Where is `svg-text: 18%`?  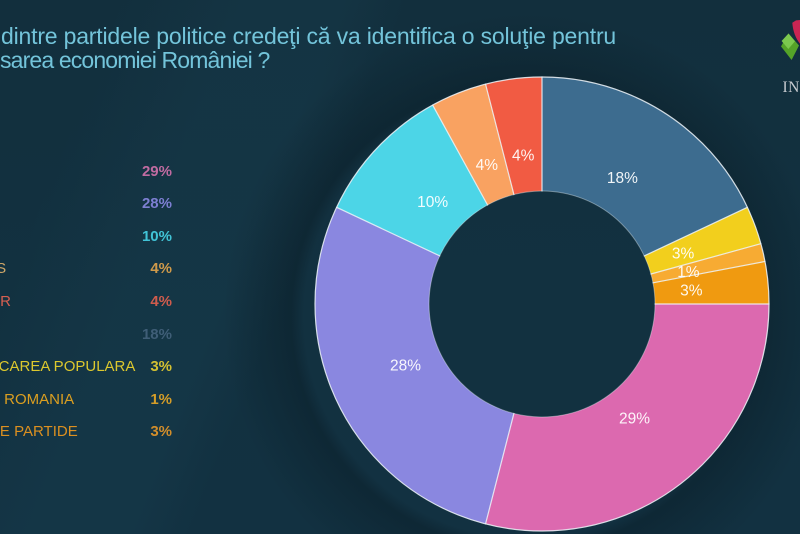
svg-text: 18% is located at coordinates (622, 178).